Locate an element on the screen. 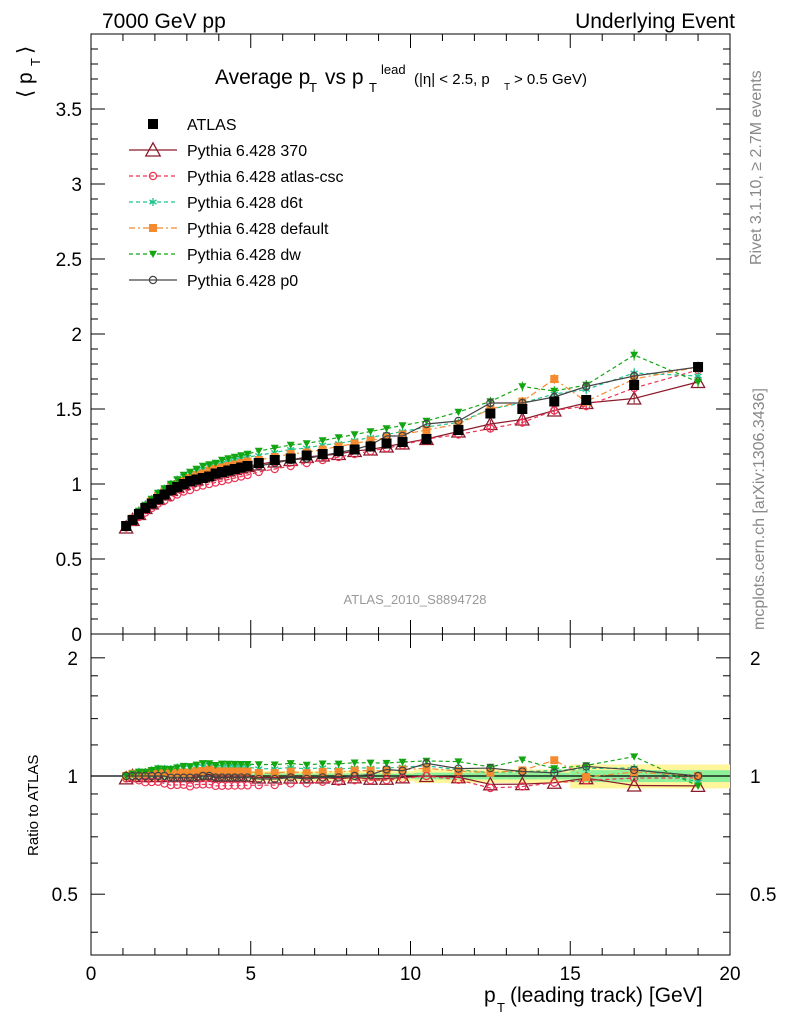 Image resolution: width=786 pixels, height=1024 pixels. legend-entry: Pythia 6.428 d6t is located at coordinates (216, 203).